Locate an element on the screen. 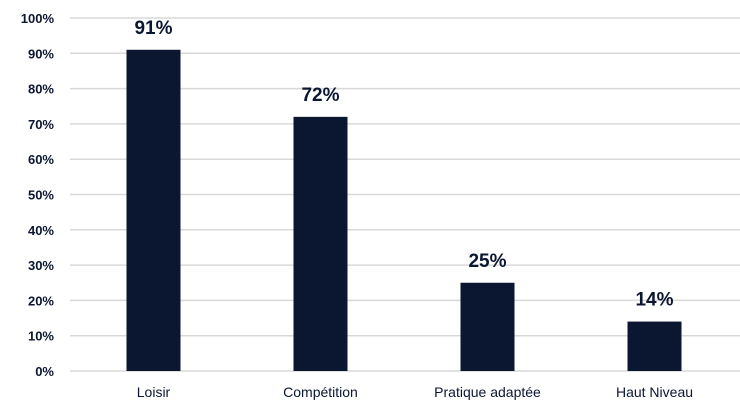  data-label-competition: 72% is located at coordinates (320, 95).